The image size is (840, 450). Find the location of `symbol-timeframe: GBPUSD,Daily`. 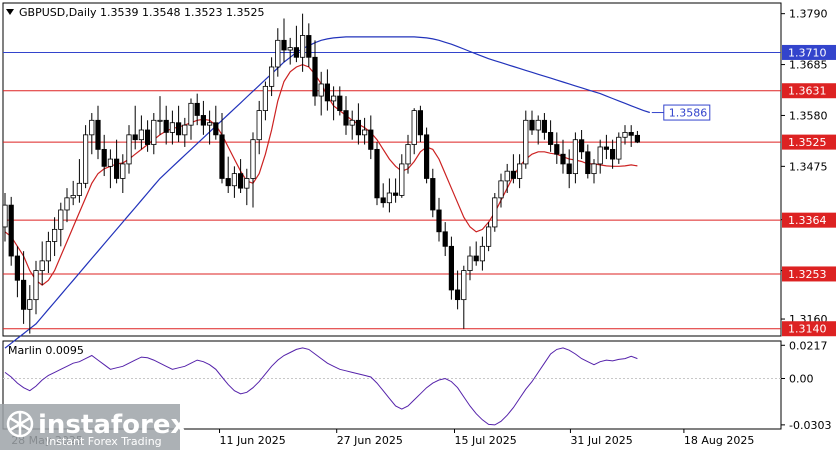

symbol-timeframe: GBPUSD,Daily is located at coordinates (58, 12).